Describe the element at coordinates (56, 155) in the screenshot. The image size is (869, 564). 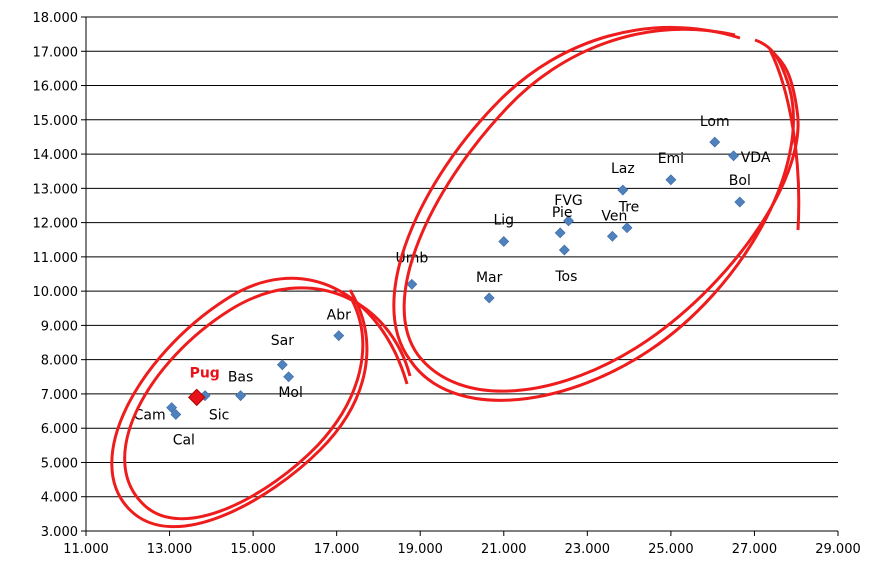
I see `y-tick-label: 14.000` at that location.